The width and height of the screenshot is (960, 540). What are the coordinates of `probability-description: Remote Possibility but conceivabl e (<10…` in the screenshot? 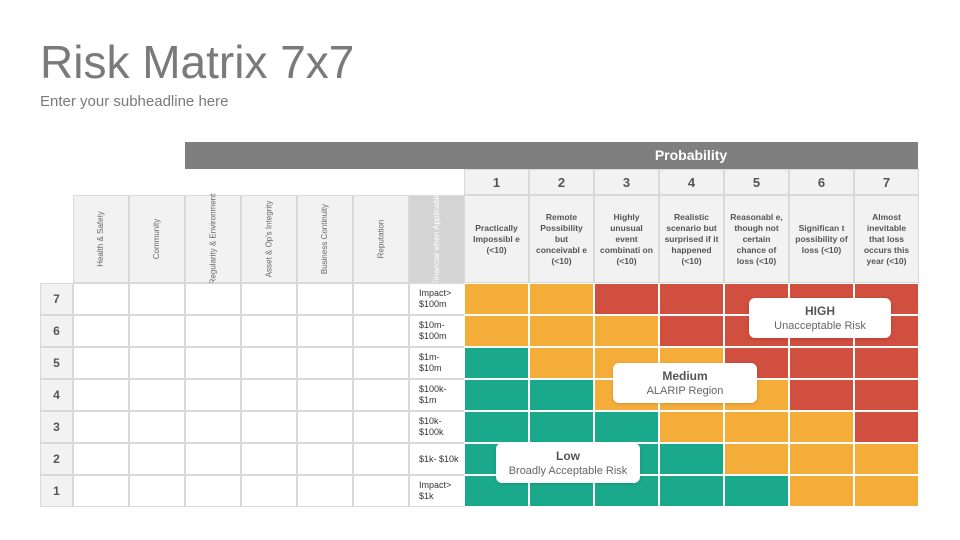 It's located at (561, 239).